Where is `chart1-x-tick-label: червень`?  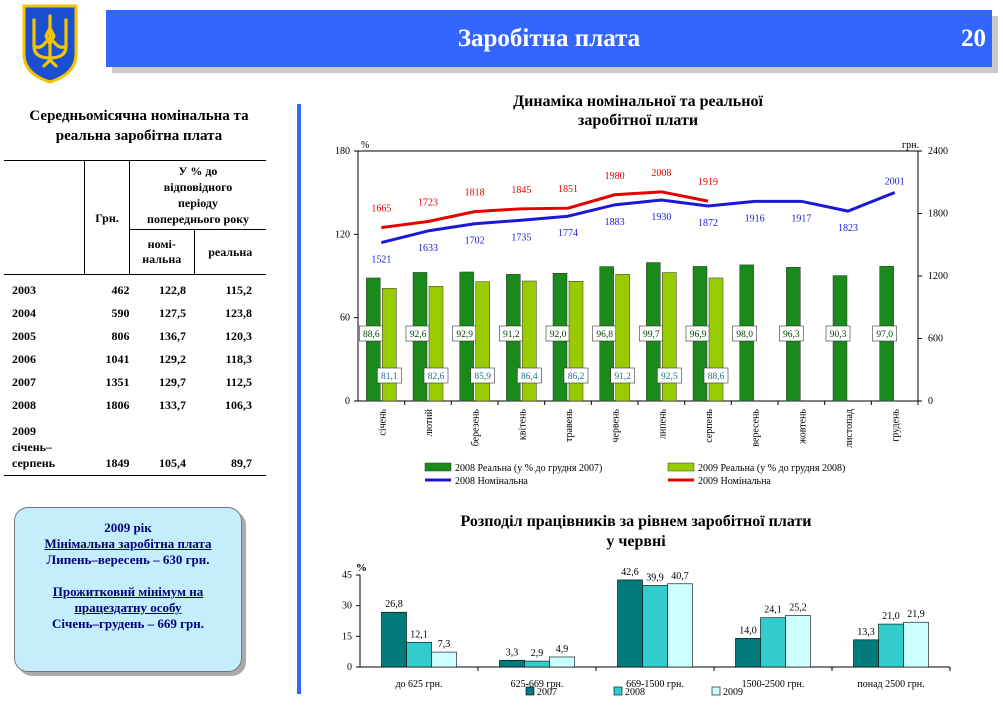
chart1-x-tick-label: червень is located at coordinates (616, 426).